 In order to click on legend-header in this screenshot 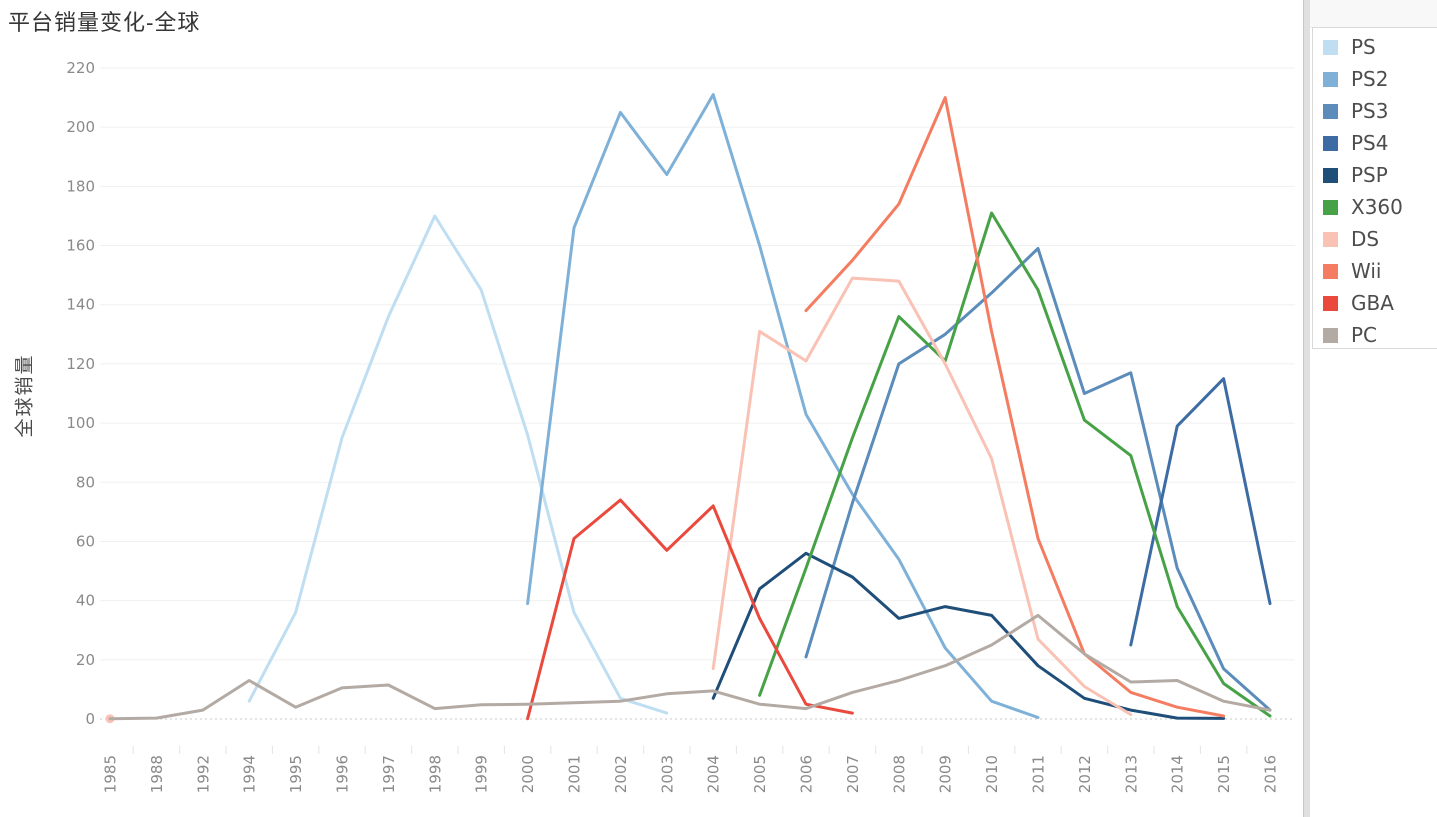, I will do `click(1373, 14)`.